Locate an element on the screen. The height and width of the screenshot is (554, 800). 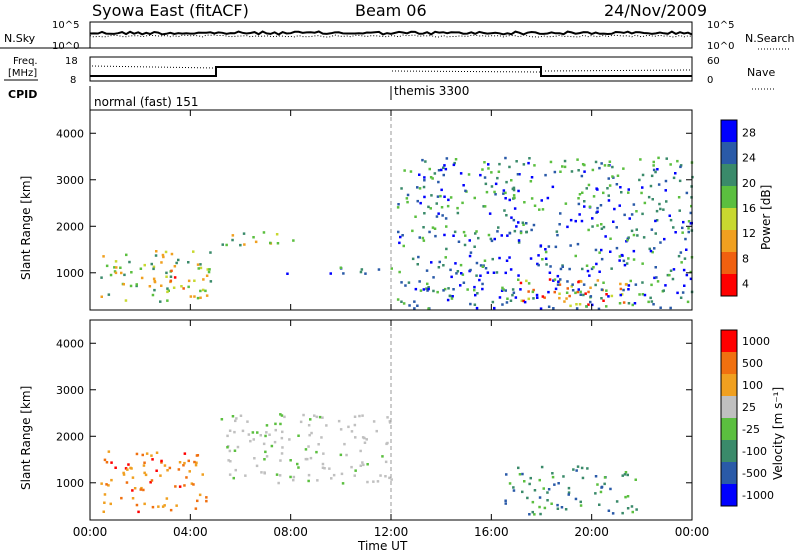
cpid-label: CPID is located at coordinates (22, 94).